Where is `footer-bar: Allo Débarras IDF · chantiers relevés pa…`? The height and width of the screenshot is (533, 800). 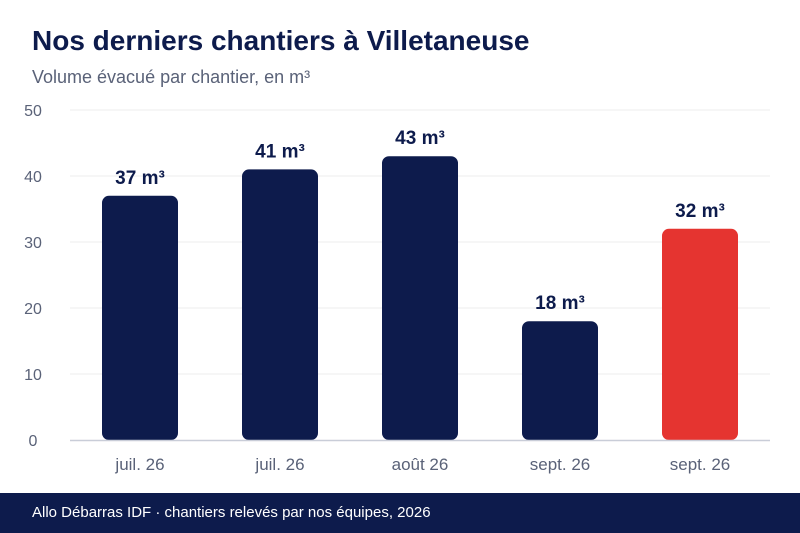 footer-bar: Allo Débarras IDF · chantiers relevés pa… is located at coordinates (400, 513).